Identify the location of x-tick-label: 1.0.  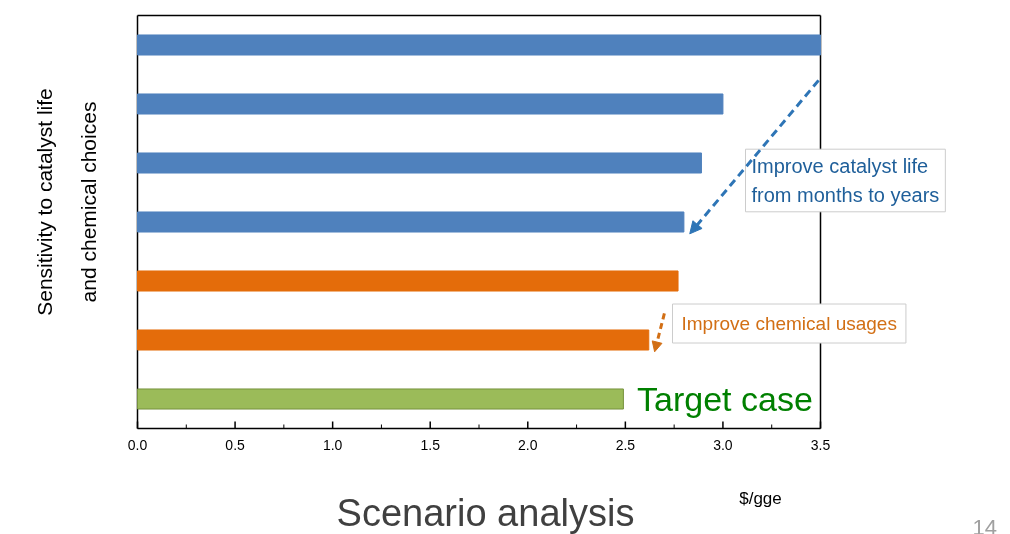
(332, 444).